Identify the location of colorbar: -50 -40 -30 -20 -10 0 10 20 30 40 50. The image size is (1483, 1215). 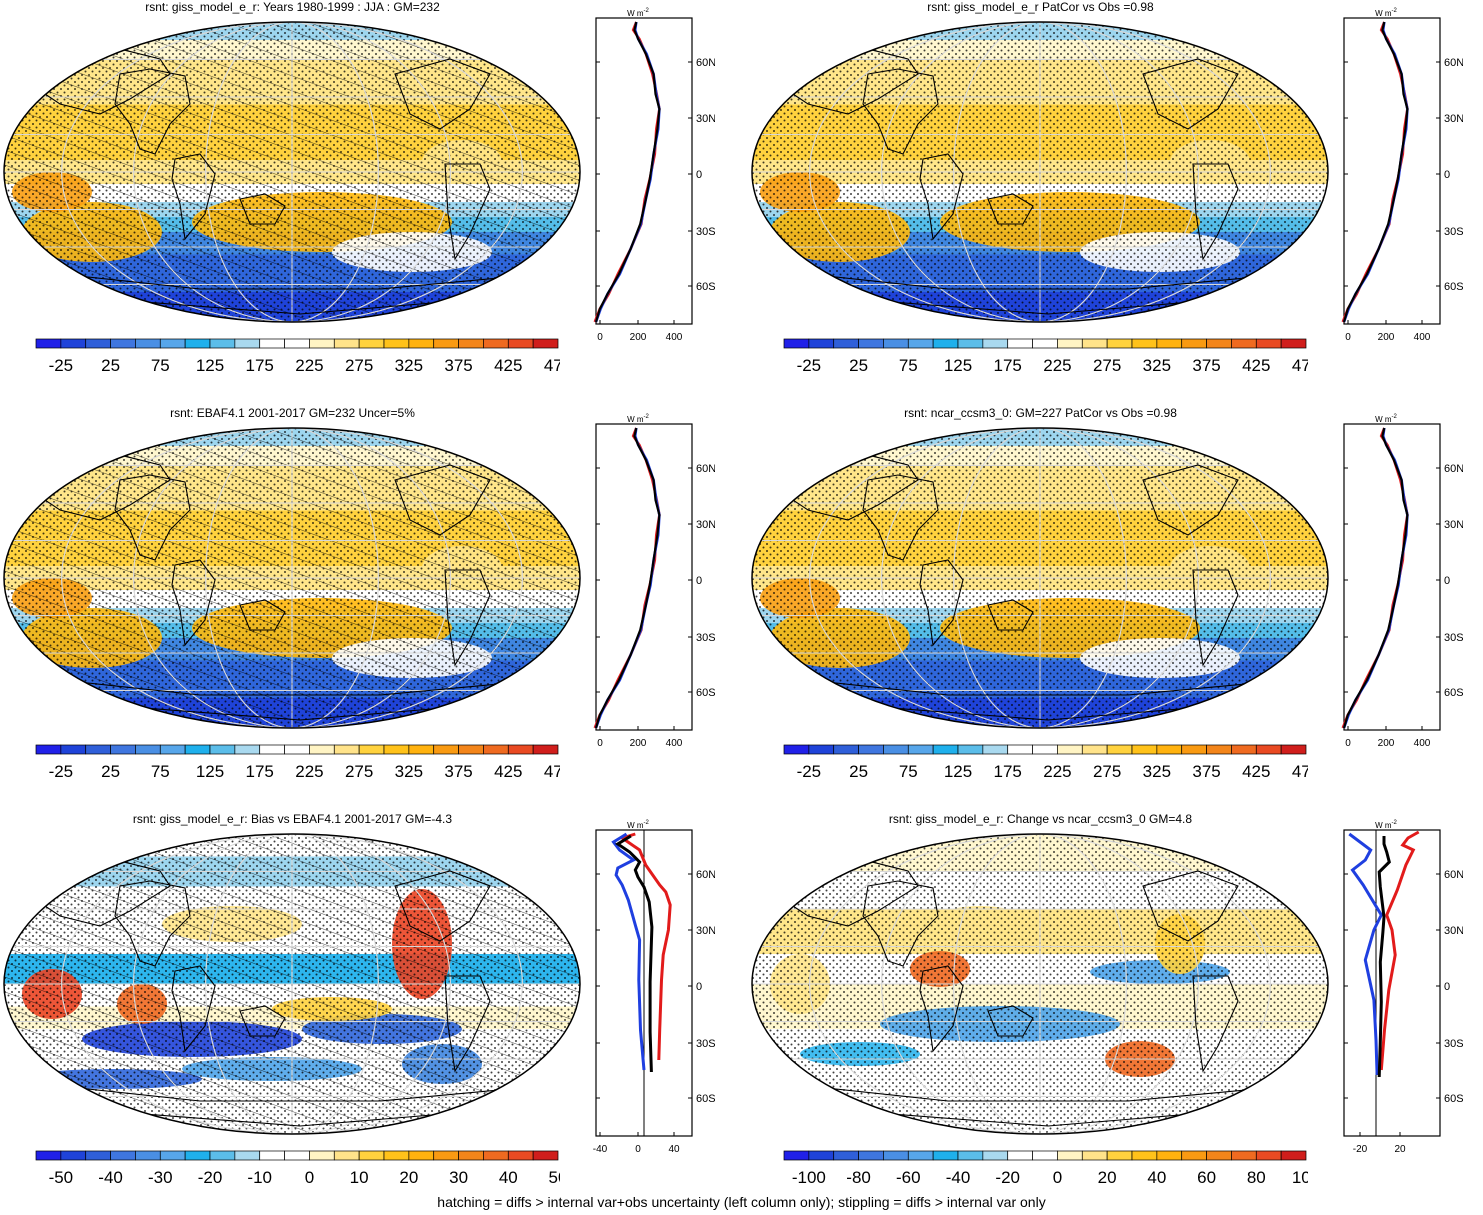
(297, 1168).